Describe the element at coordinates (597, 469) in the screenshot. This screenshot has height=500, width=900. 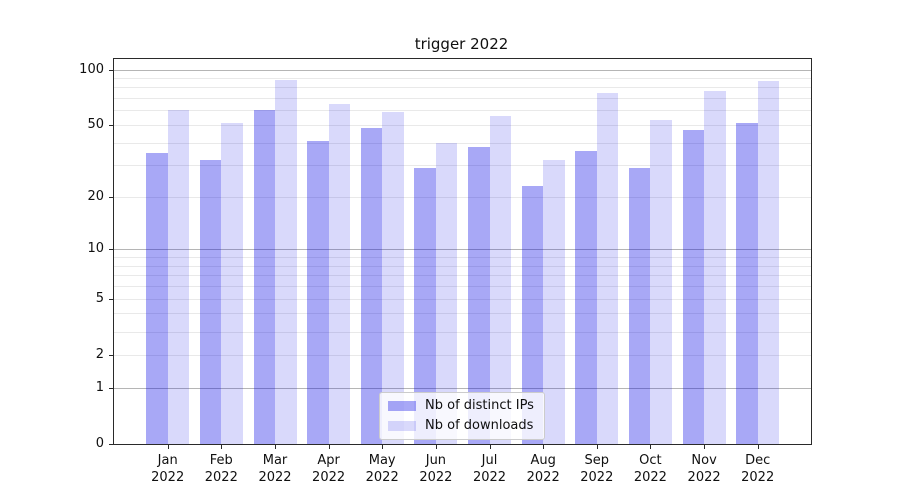
I see `x-tick-label: Sep 2022` at that location.